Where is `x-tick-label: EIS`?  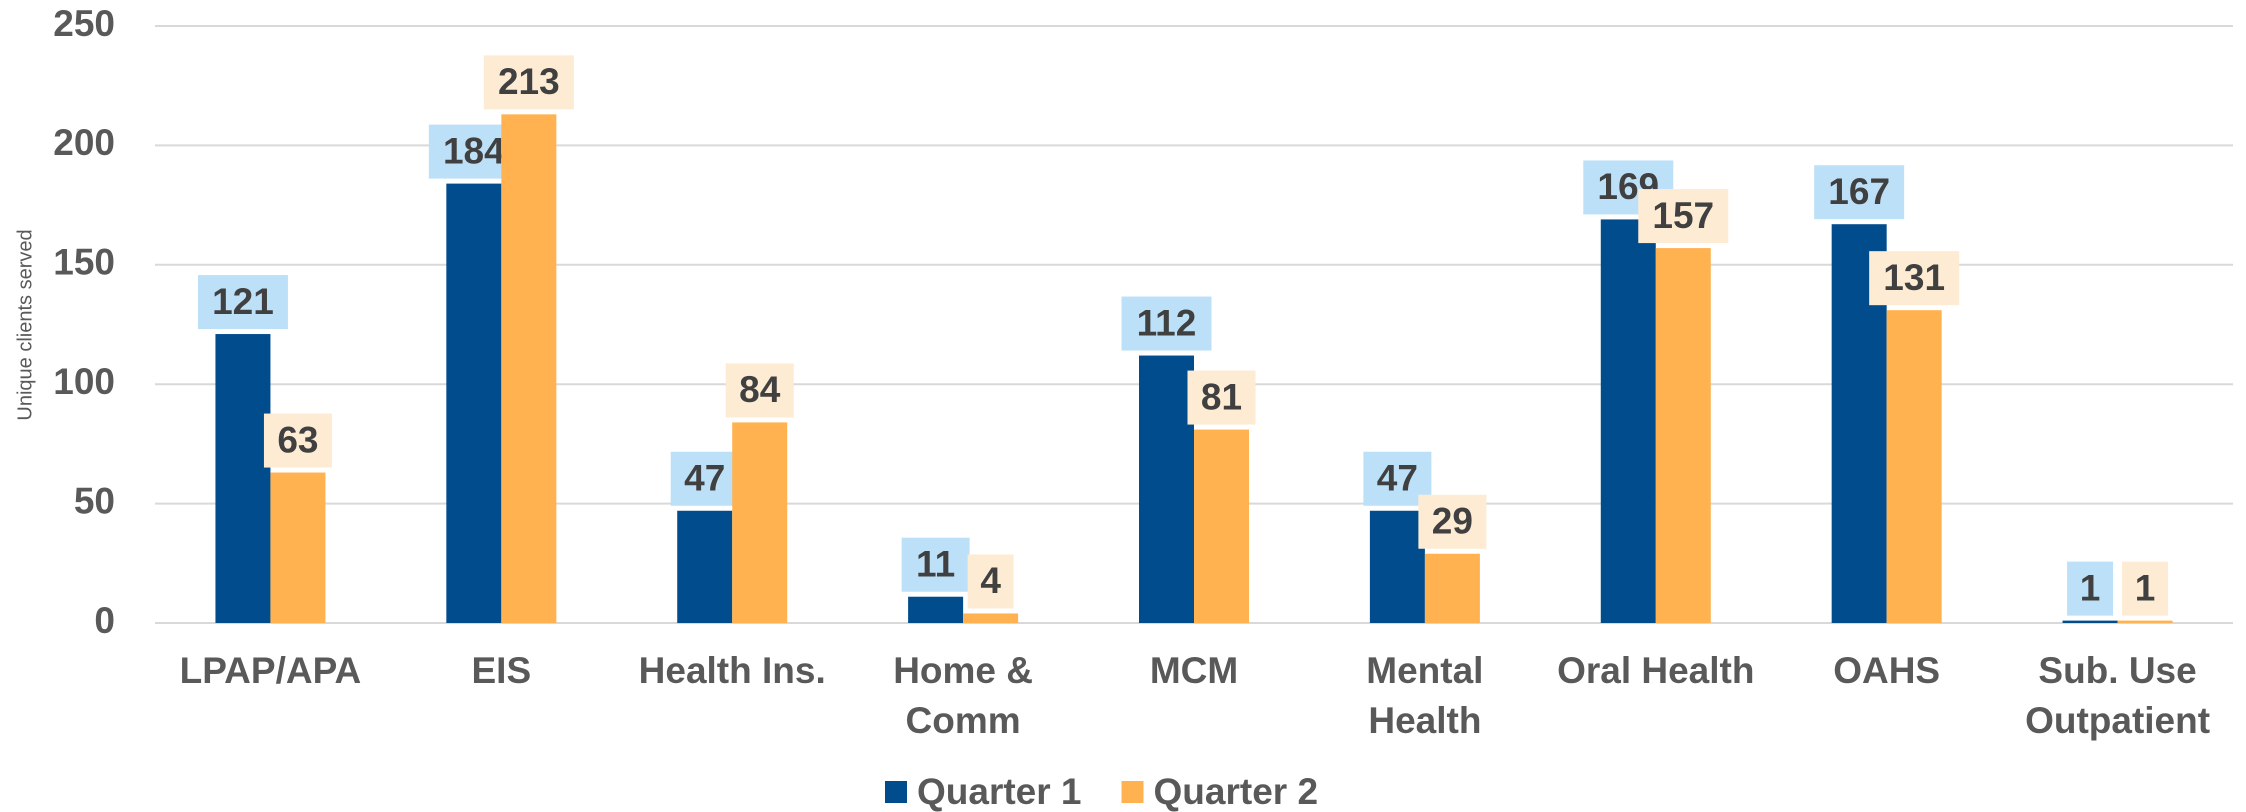 x-tick-label: EIS is located at coordinates (502, 670).